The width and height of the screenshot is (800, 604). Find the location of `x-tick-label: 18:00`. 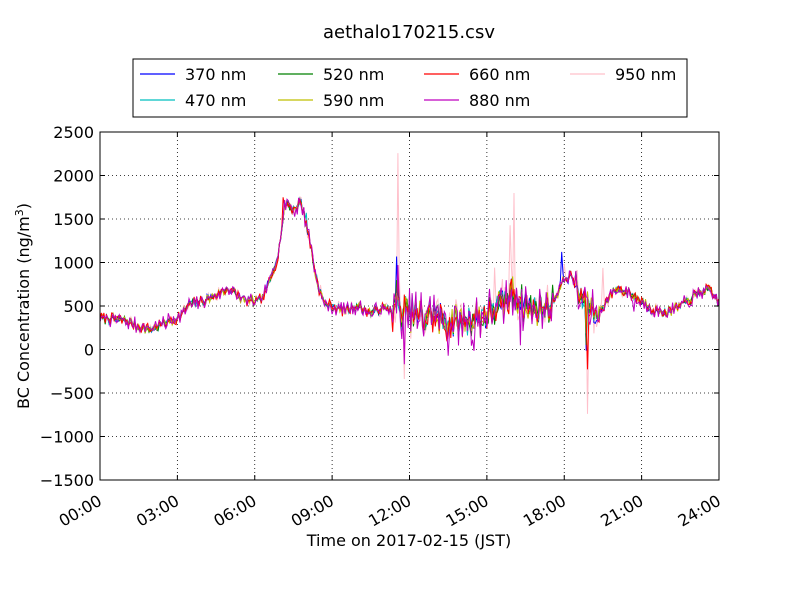

x-tick-label: 18:00 is located at coordinates (544, 511).